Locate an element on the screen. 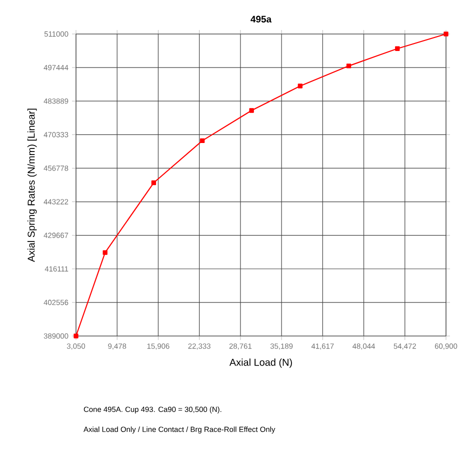 This screenshot has width=461, height=455. x-axis-title: Axial Load (N) is located at coordinates (260, 363).